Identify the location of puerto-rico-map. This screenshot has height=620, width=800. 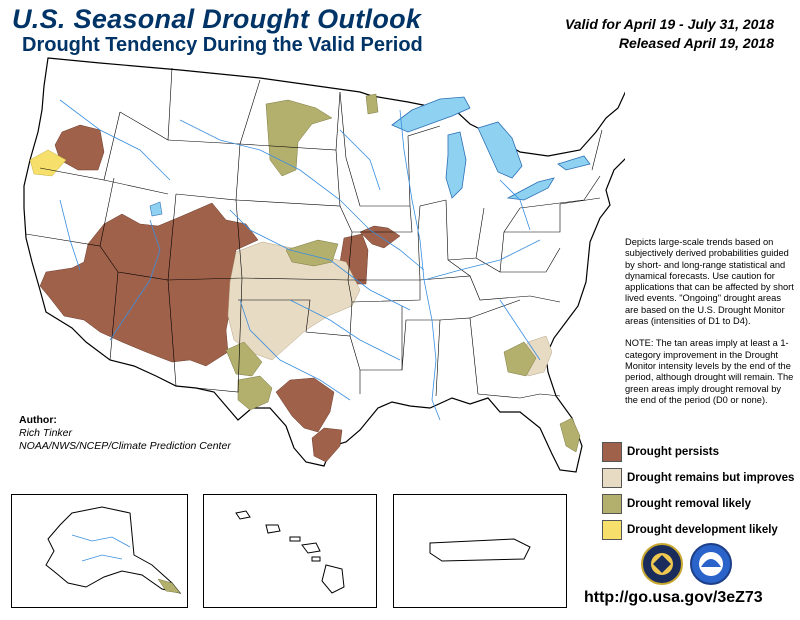
(480, 550).